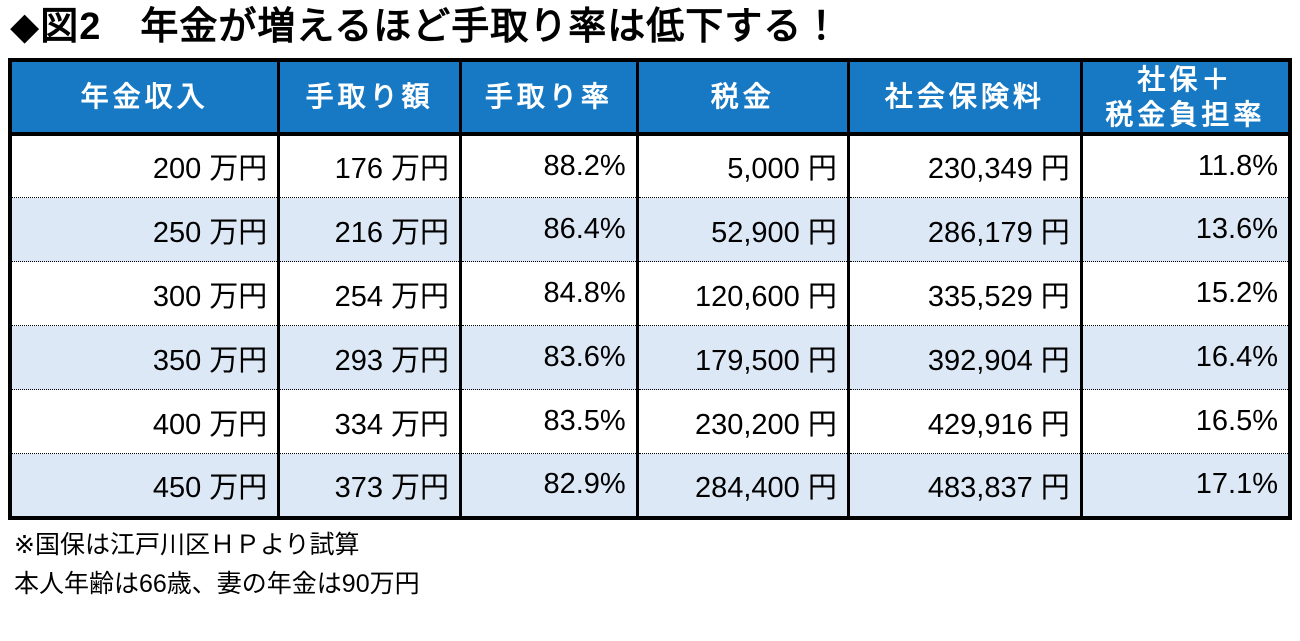 Image resolution: width=1300 pixels, height=641 pixels. I want to click on column-header-net-rate: 手取り率, so click(549, 97).